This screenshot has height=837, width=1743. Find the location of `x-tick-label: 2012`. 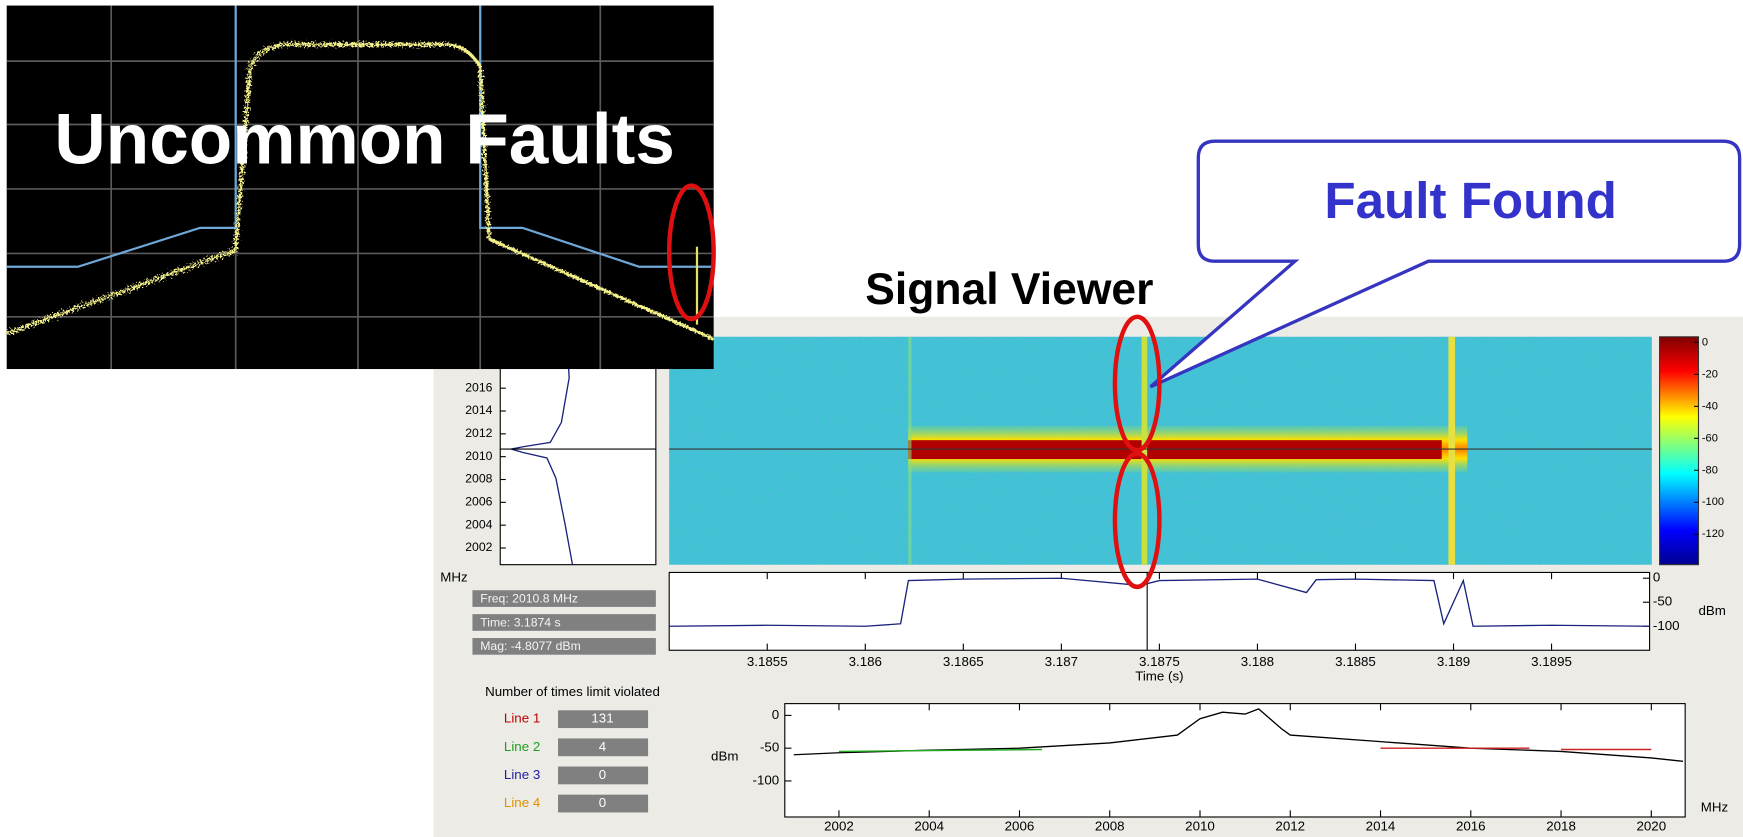

x-tick-label: 2012 is located at coordinates (1290, 826).